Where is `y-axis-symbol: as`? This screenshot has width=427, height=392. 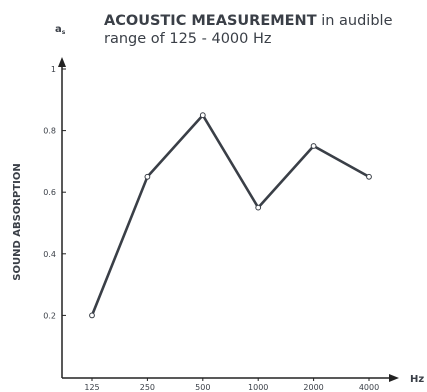
y-axis-symbol: as is located at coordinates (60, 30).